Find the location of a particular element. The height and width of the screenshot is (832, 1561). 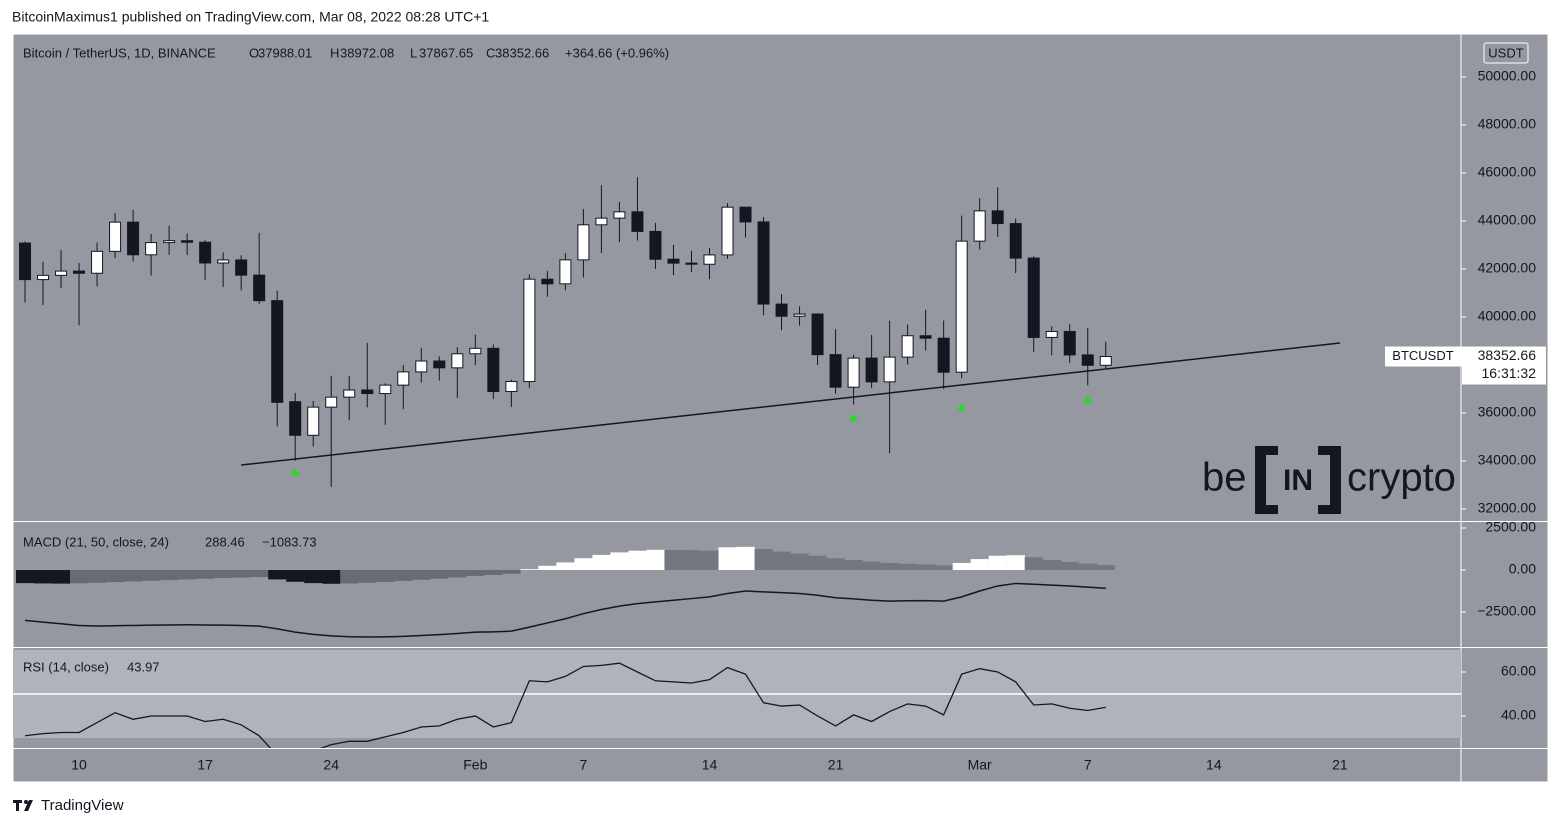

legend-value: 43.97 is located at coordinates (143, 666).